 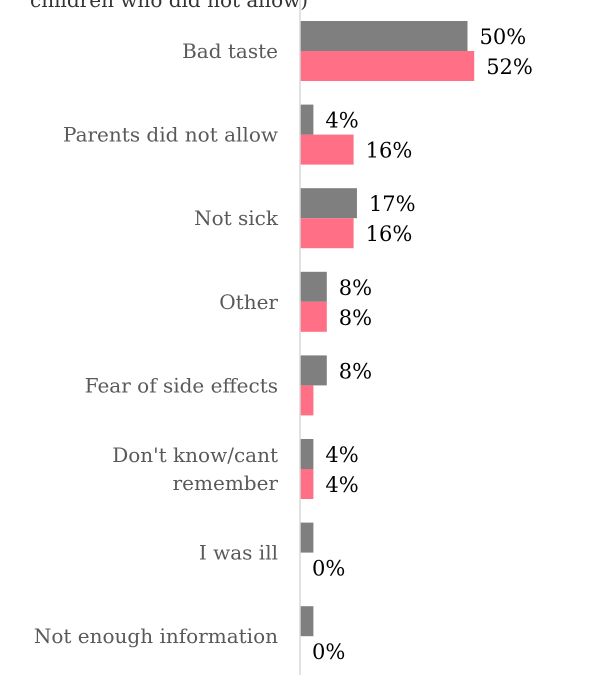 I want to click on chart-title: children who did not allow), so click(x=169, y=6).